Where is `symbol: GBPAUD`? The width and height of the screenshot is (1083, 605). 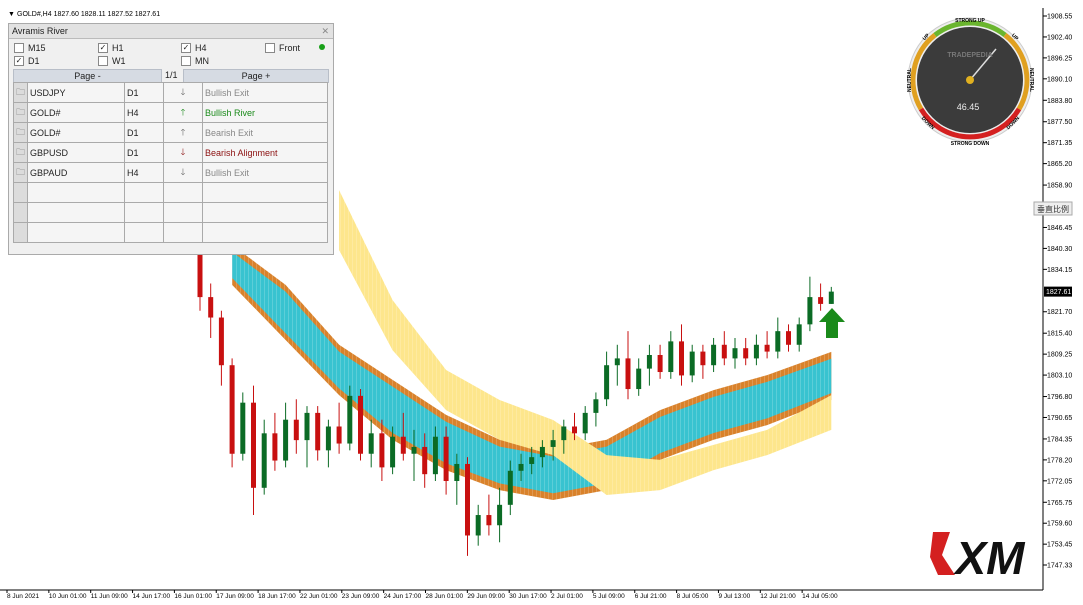 symbol: GBPAUD is located at coordinates (76, 172).